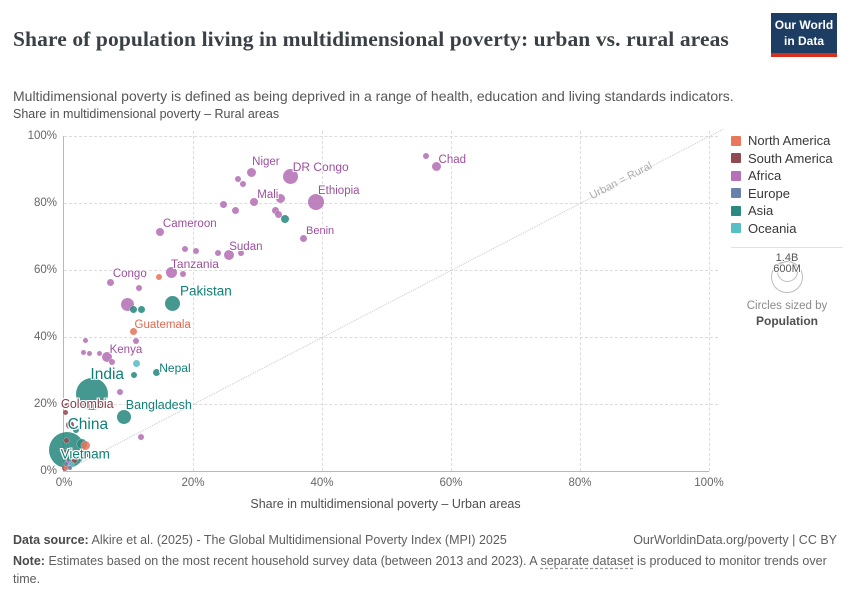  I want to click on separate-dataset-link: separate dataset, so click(587, 561).